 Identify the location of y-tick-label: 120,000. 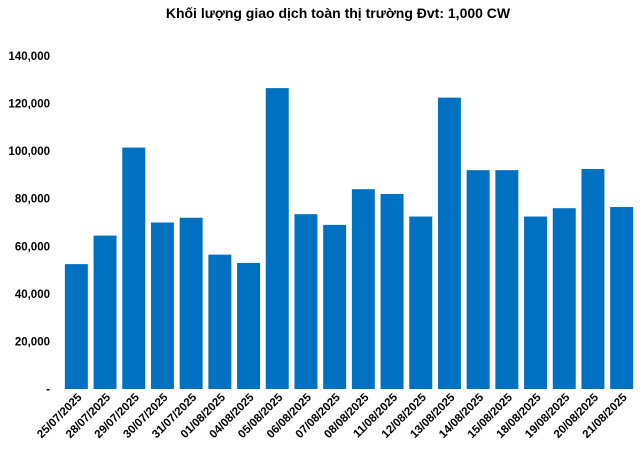
(29, 105).